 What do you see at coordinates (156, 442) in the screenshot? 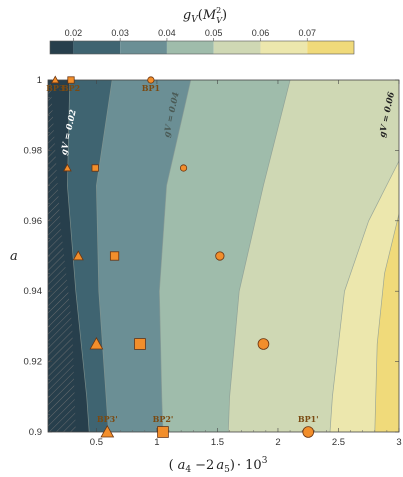
I see `x-tick-label: 1` at bounding box center [156, 442].